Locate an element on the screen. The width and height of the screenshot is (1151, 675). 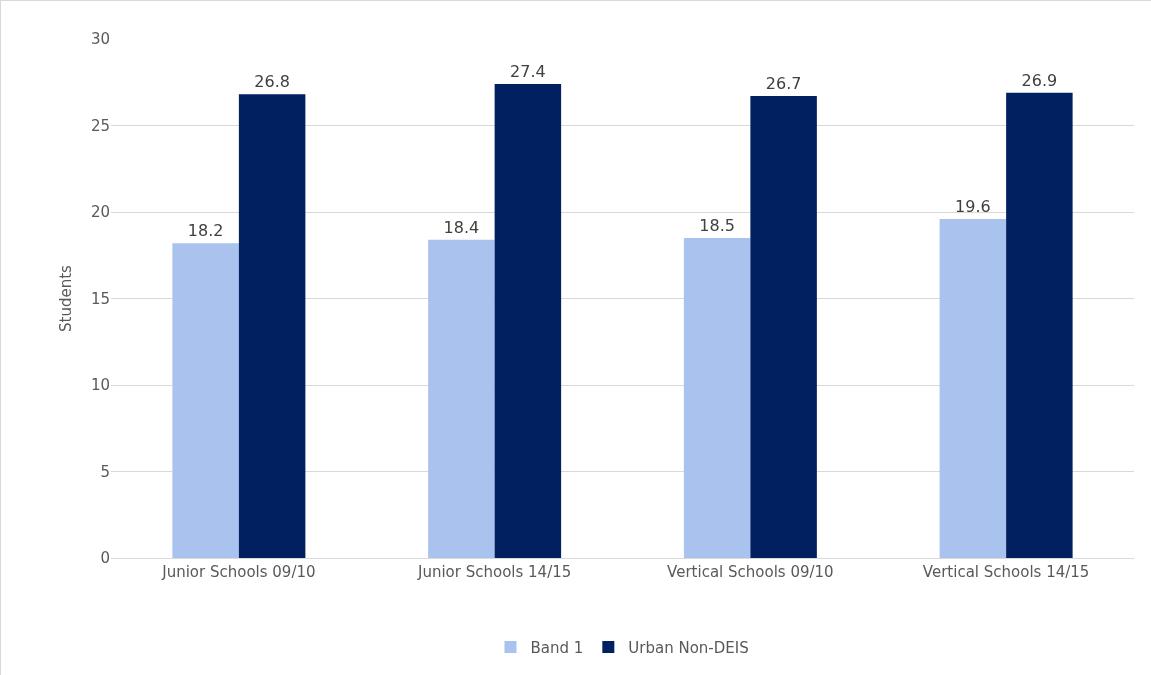
y-tick-label: 15 is located at coordinates (100, 298).